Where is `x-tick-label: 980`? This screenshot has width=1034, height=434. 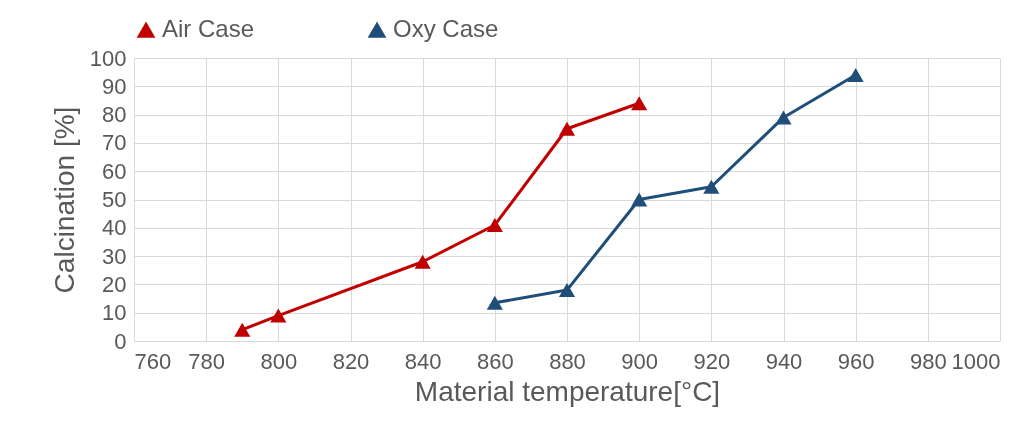 x-tick-label: 980 is located at coordinates (928, 361).